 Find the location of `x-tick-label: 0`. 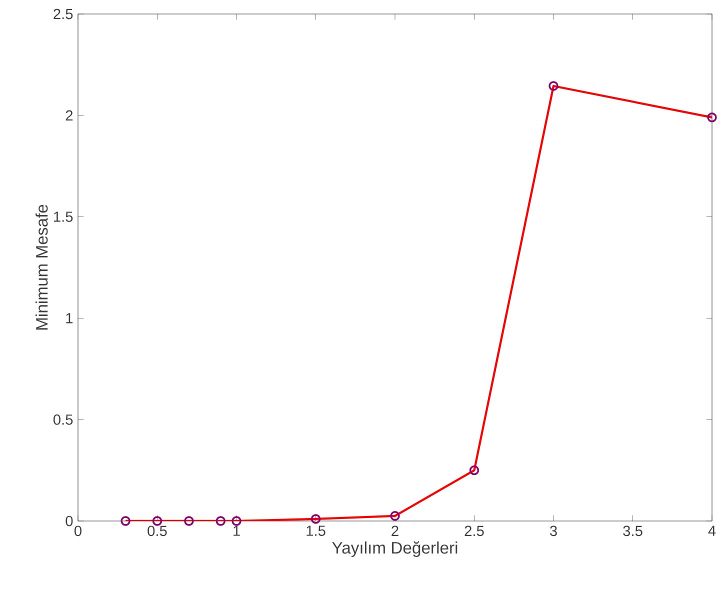

x-tick-label: 0 is located at coordinates (78, 531).